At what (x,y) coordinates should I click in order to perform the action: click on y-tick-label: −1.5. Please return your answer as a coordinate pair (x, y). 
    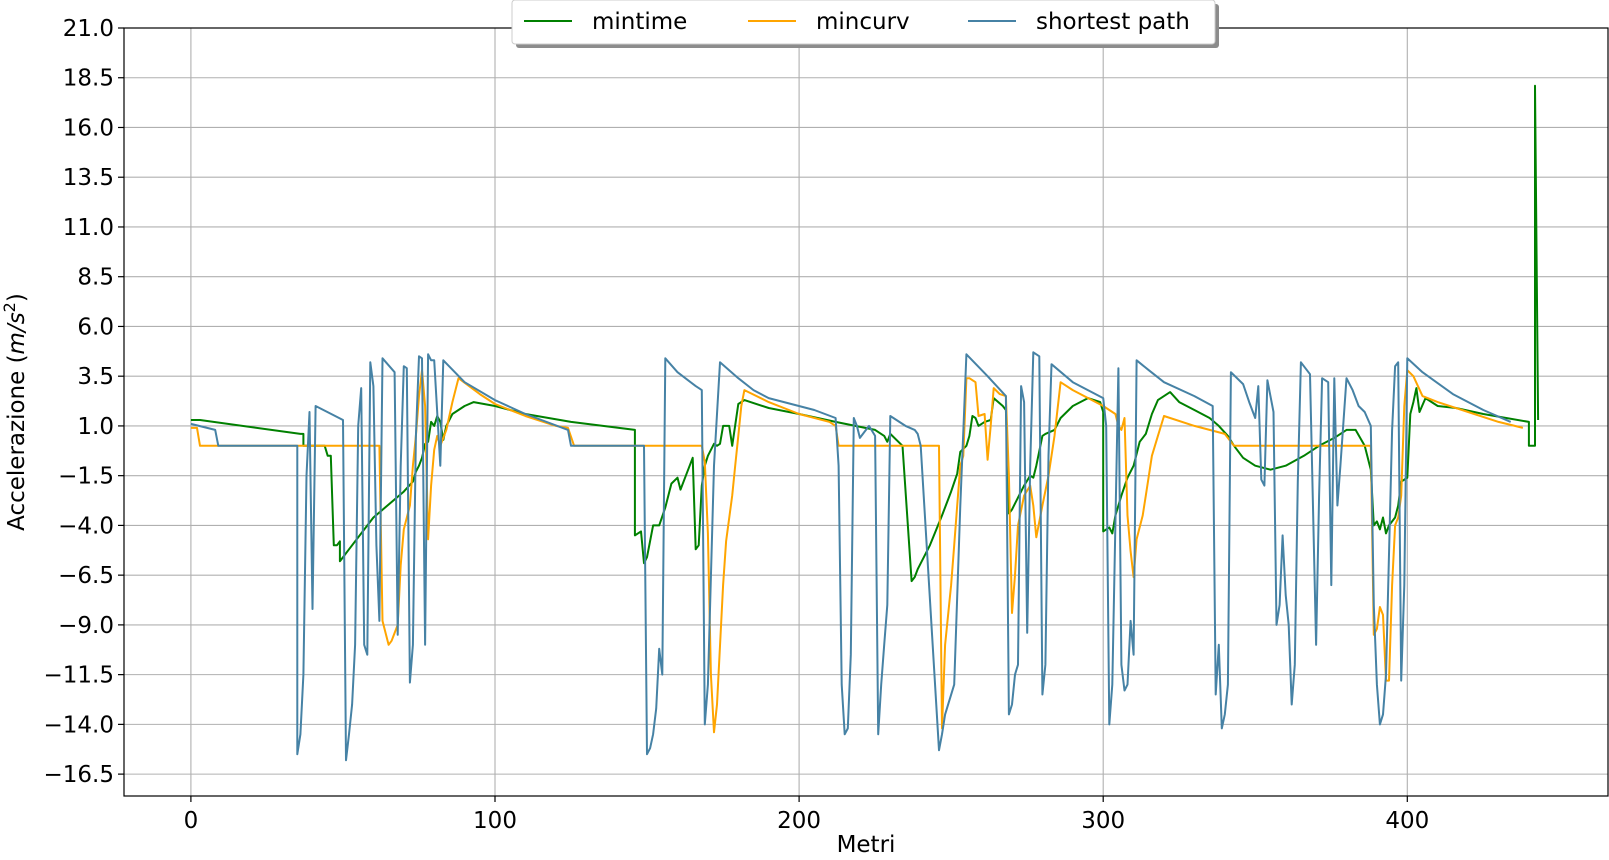
    Looking at the image, I should click on (86, 477).